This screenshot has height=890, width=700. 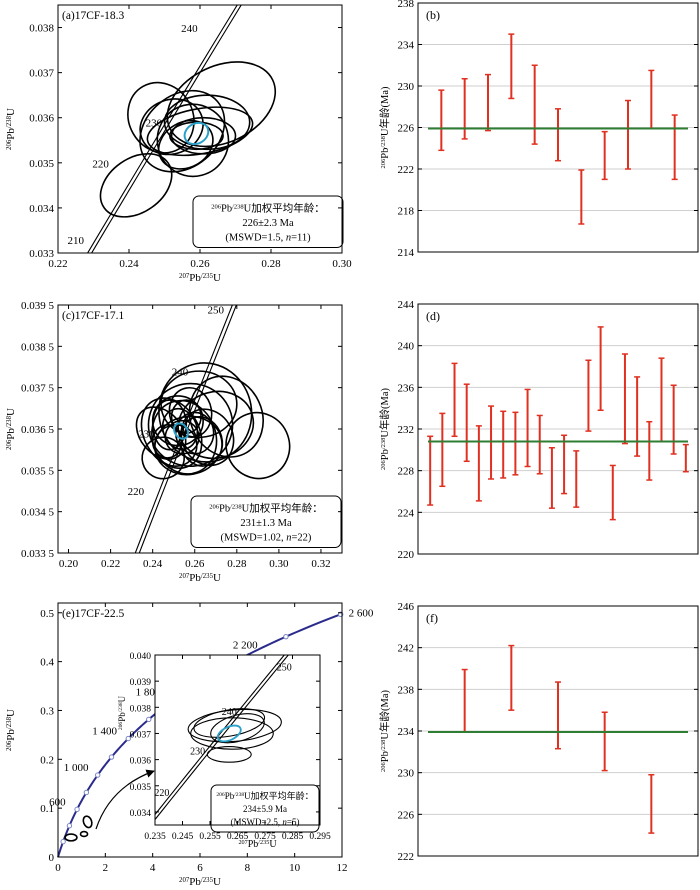 I want to click on annotation-age: 234±5.9 Ma, so click(x=265, y=809).